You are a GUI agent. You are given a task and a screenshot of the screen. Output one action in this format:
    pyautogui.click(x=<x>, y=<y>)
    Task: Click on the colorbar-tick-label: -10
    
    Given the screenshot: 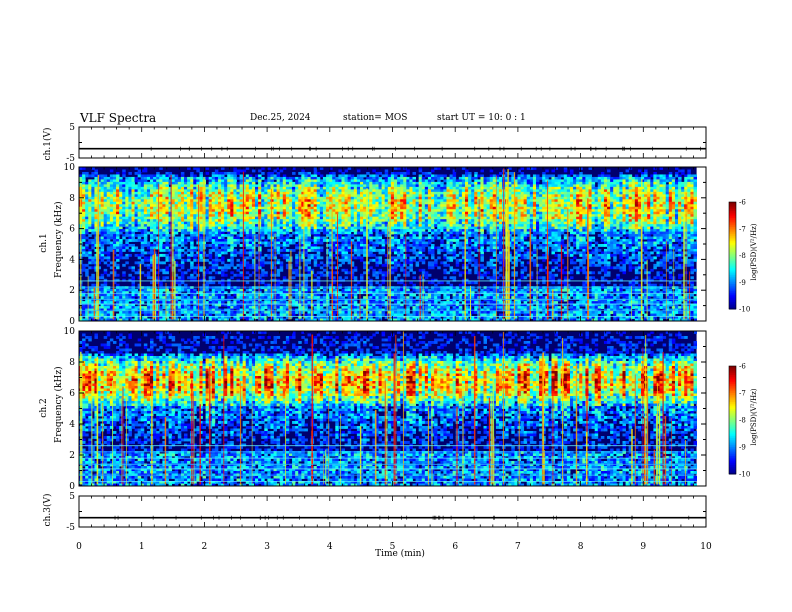 What is the action you would take?
    pyautogui.click(x=744, y=475)
    